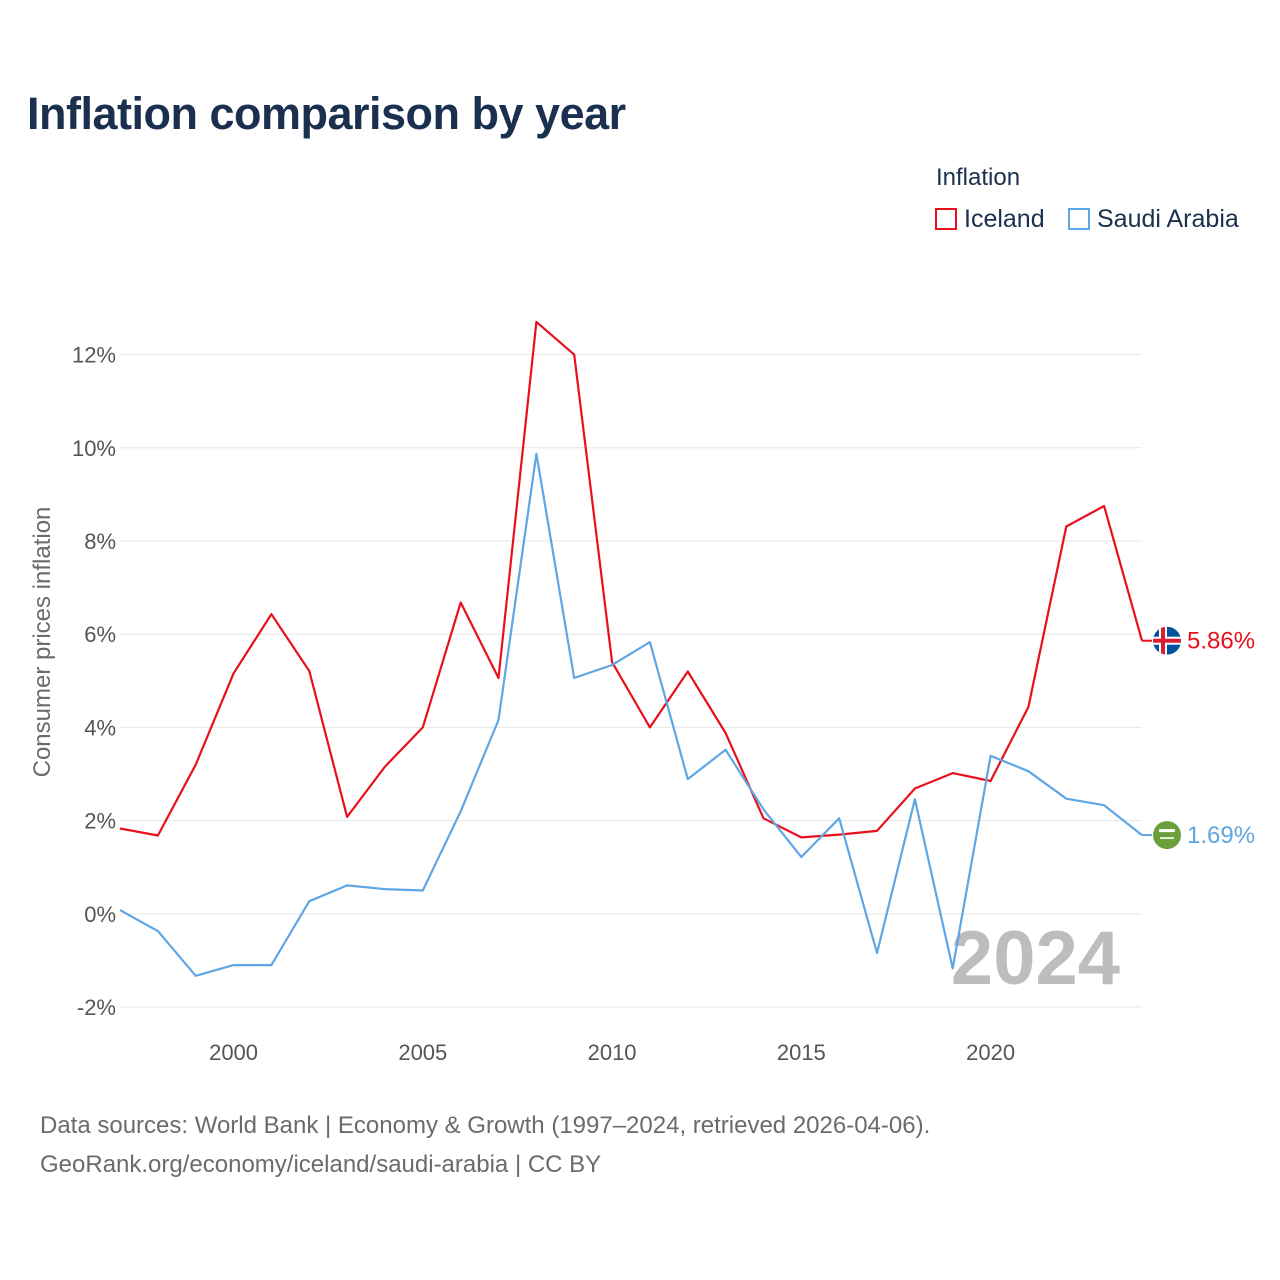 Image resolution: width=1280 pixels, height=1280 pixels. I want to click on flag-body, so click(1167, 640).